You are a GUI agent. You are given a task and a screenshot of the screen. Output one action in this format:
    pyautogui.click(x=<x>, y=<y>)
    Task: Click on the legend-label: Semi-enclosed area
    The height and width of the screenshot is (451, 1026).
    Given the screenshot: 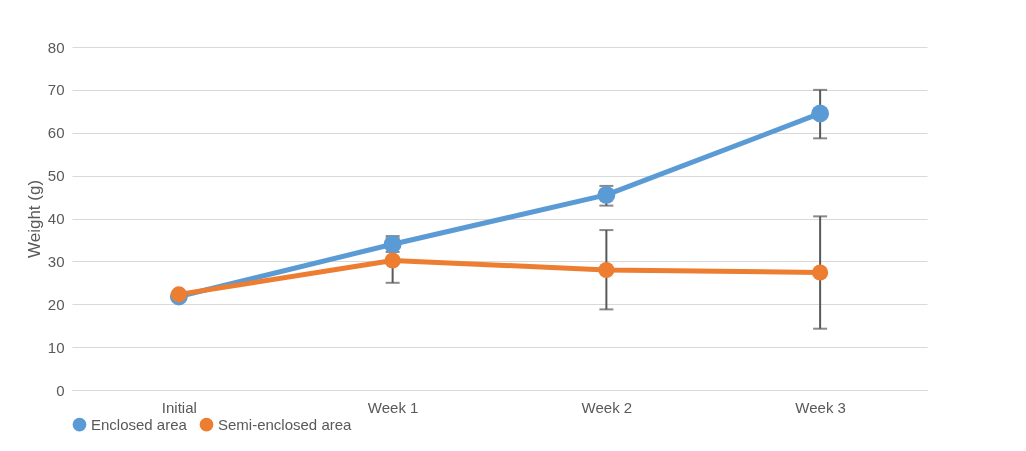 What is the action you would take?
    pyautogui.click(x=285, y=424)
    